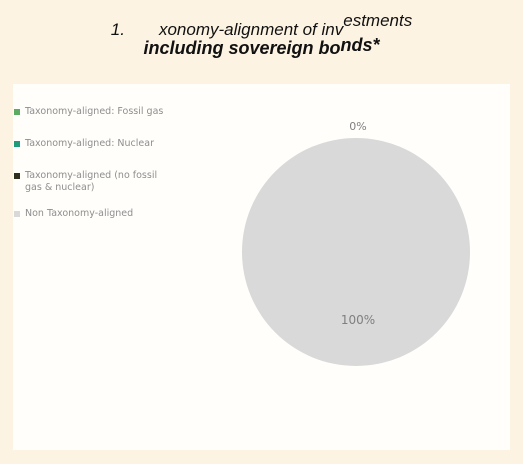  I want to click on legend-item-fossil-gas: Taxonomy-aligned: Fossil gas, so click(88, 112).